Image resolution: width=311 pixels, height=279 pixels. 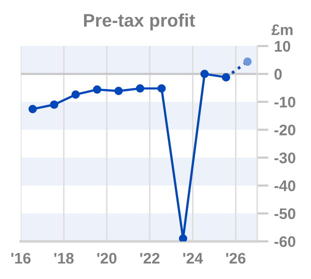 What do you see at coordinates (106, 258) in the screenshot?
I see `x-tick-label: '20` at bounding box center [106, 258].